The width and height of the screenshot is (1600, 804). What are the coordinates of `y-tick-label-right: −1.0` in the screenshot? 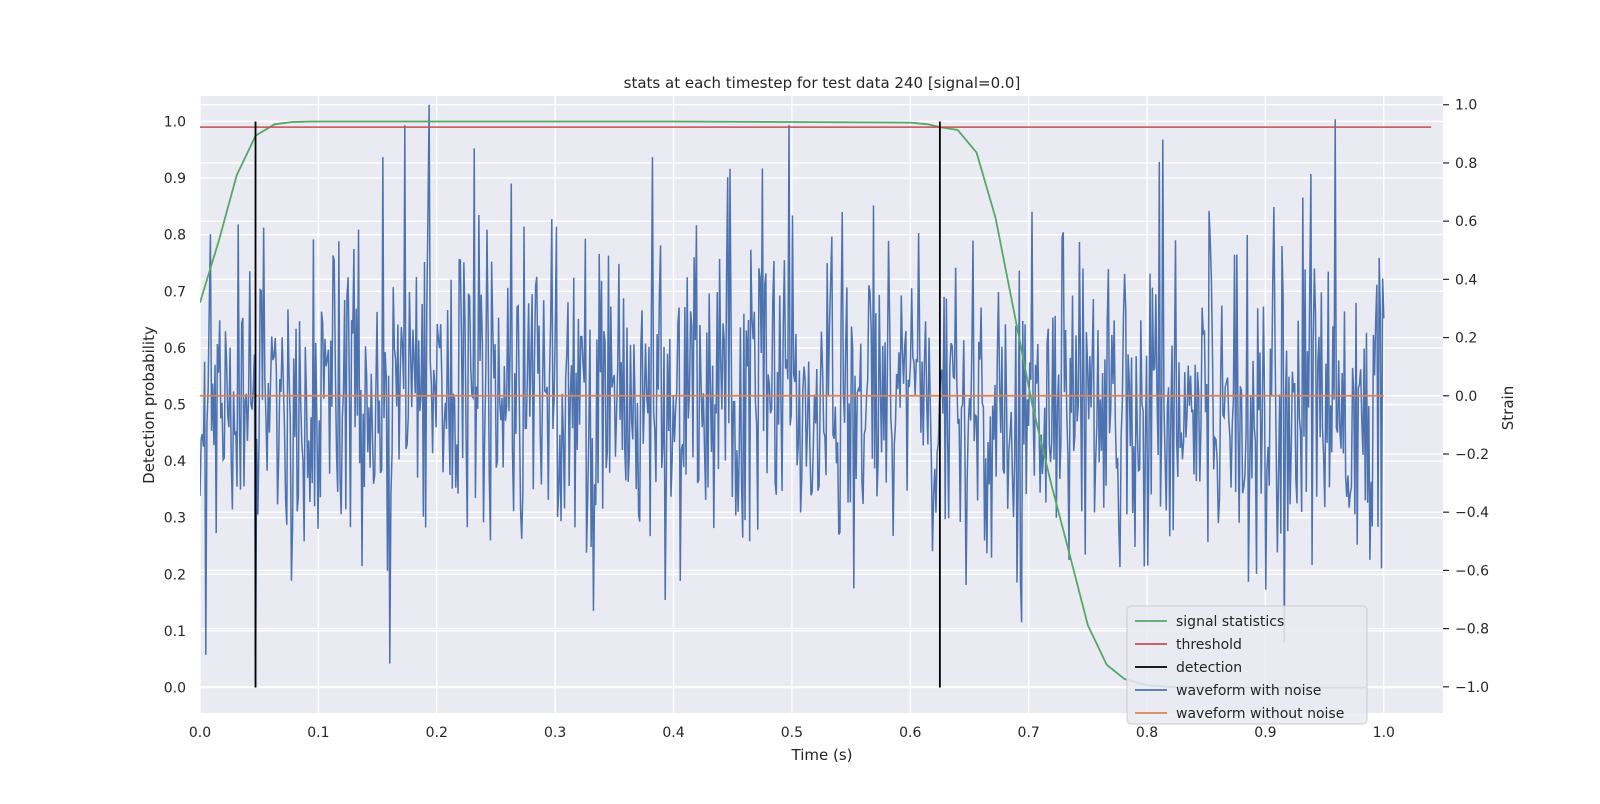 It's located at (1472, 688).